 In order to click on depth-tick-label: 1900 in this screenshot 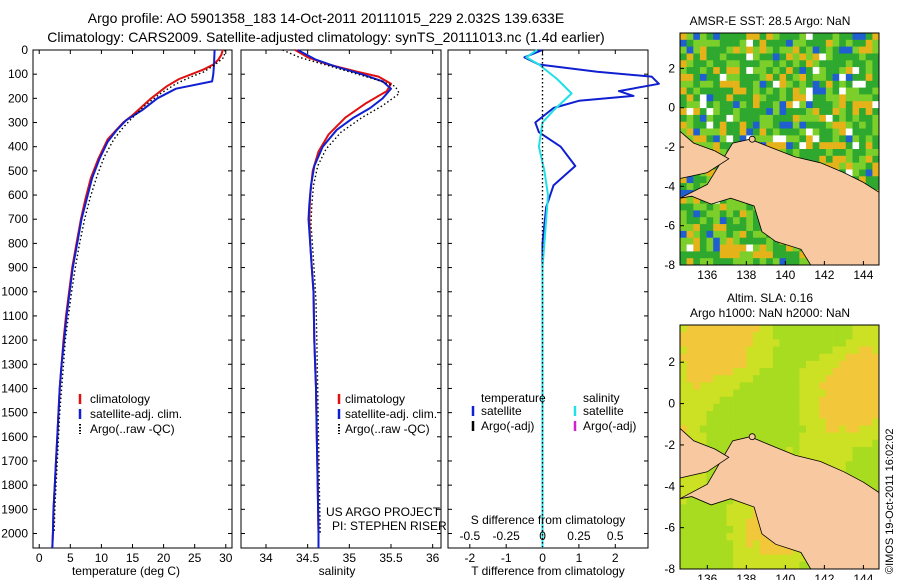, I will do `click(14, 509)`.